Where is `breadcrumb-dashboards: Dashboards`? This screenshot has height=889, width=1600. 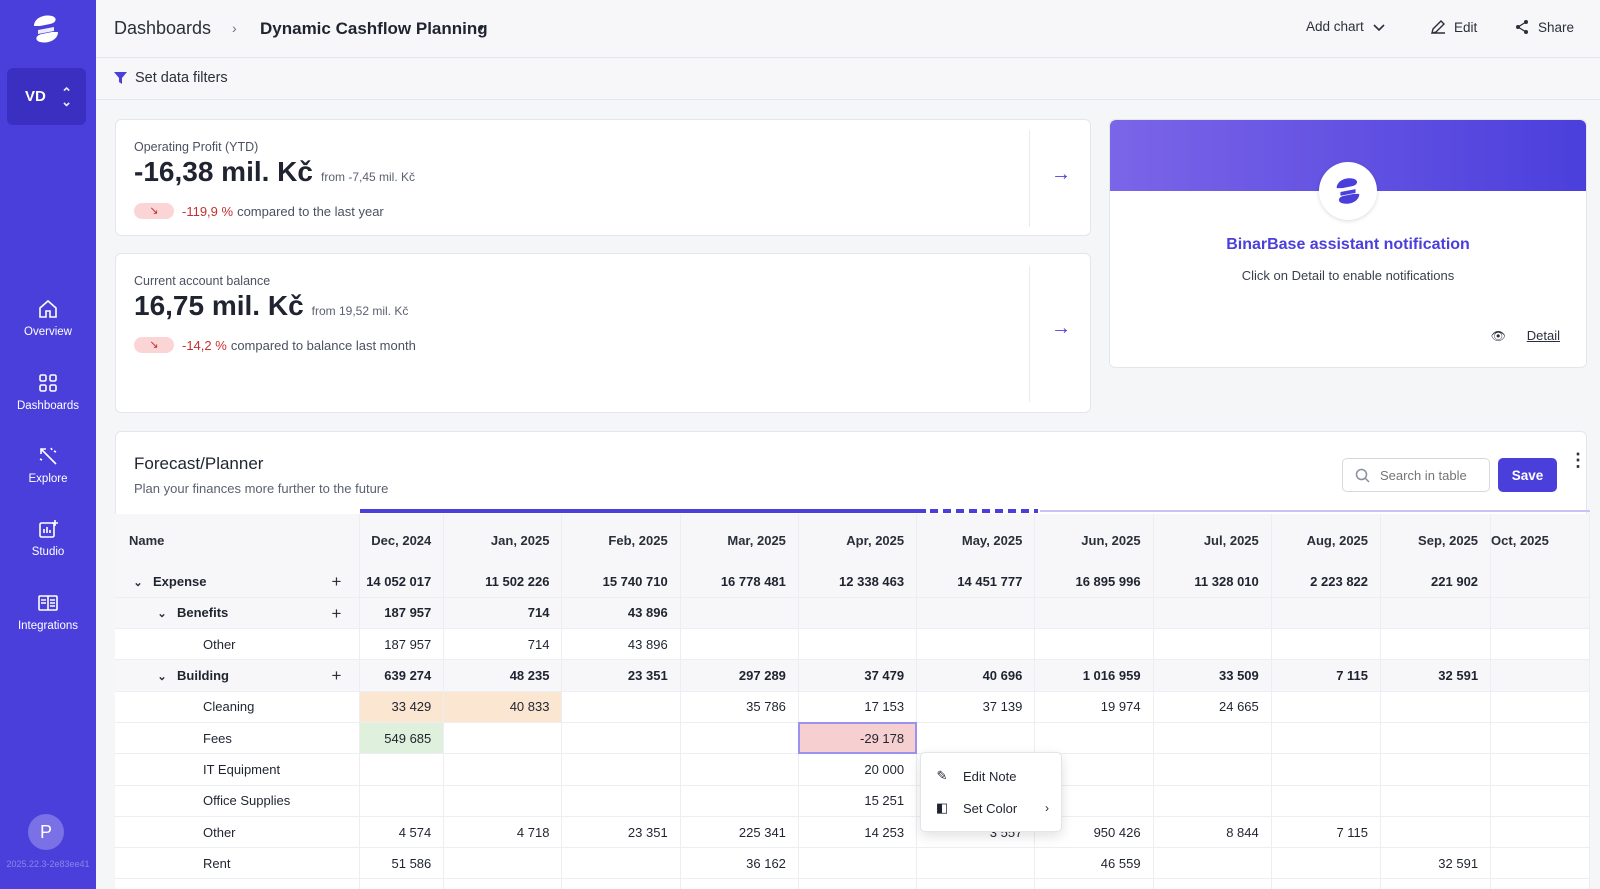 breadcrumb-dashboards: Dashboards is located at coordinates (163, 28).